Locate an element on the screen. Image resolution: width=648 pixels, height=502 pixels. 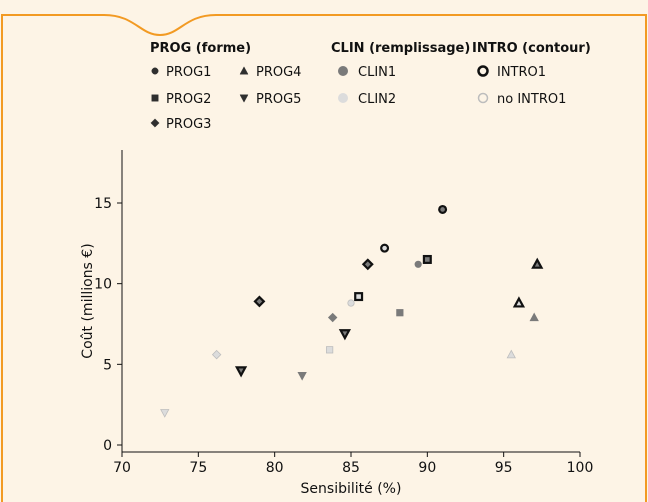
legend-label-clin1: CLIN1 is located at coordinates (377, 72).